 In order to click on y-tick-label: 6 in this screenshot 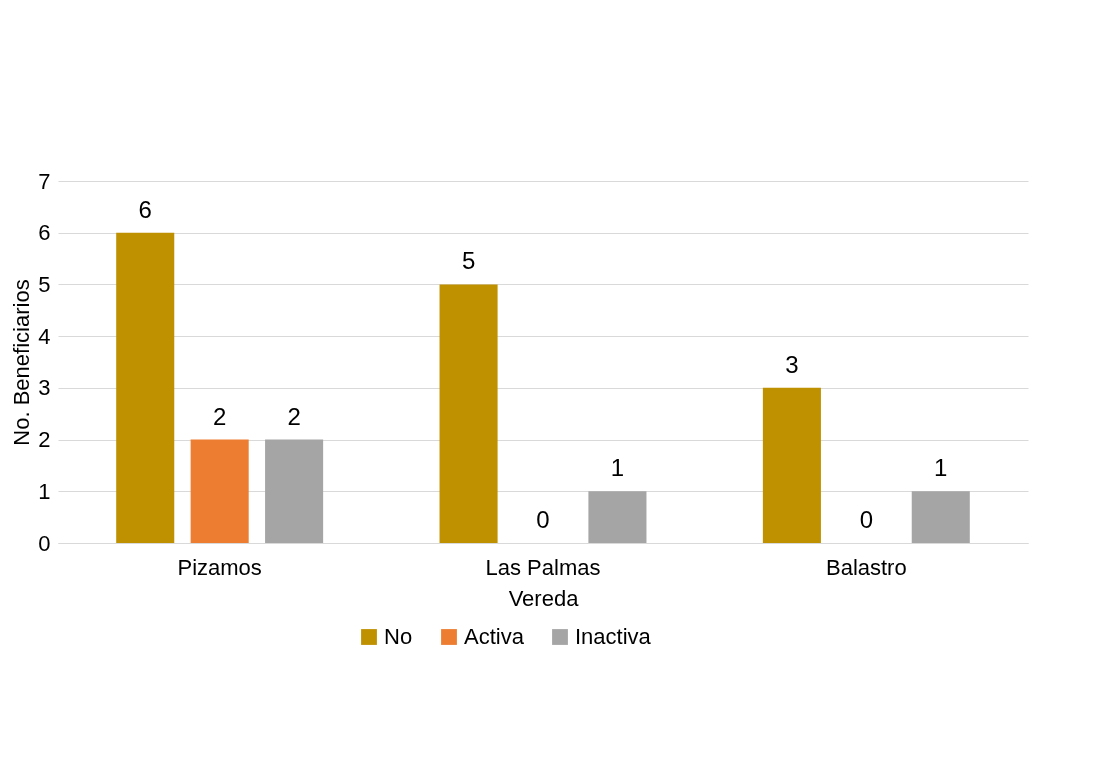, I will do `click(44, 233)`.